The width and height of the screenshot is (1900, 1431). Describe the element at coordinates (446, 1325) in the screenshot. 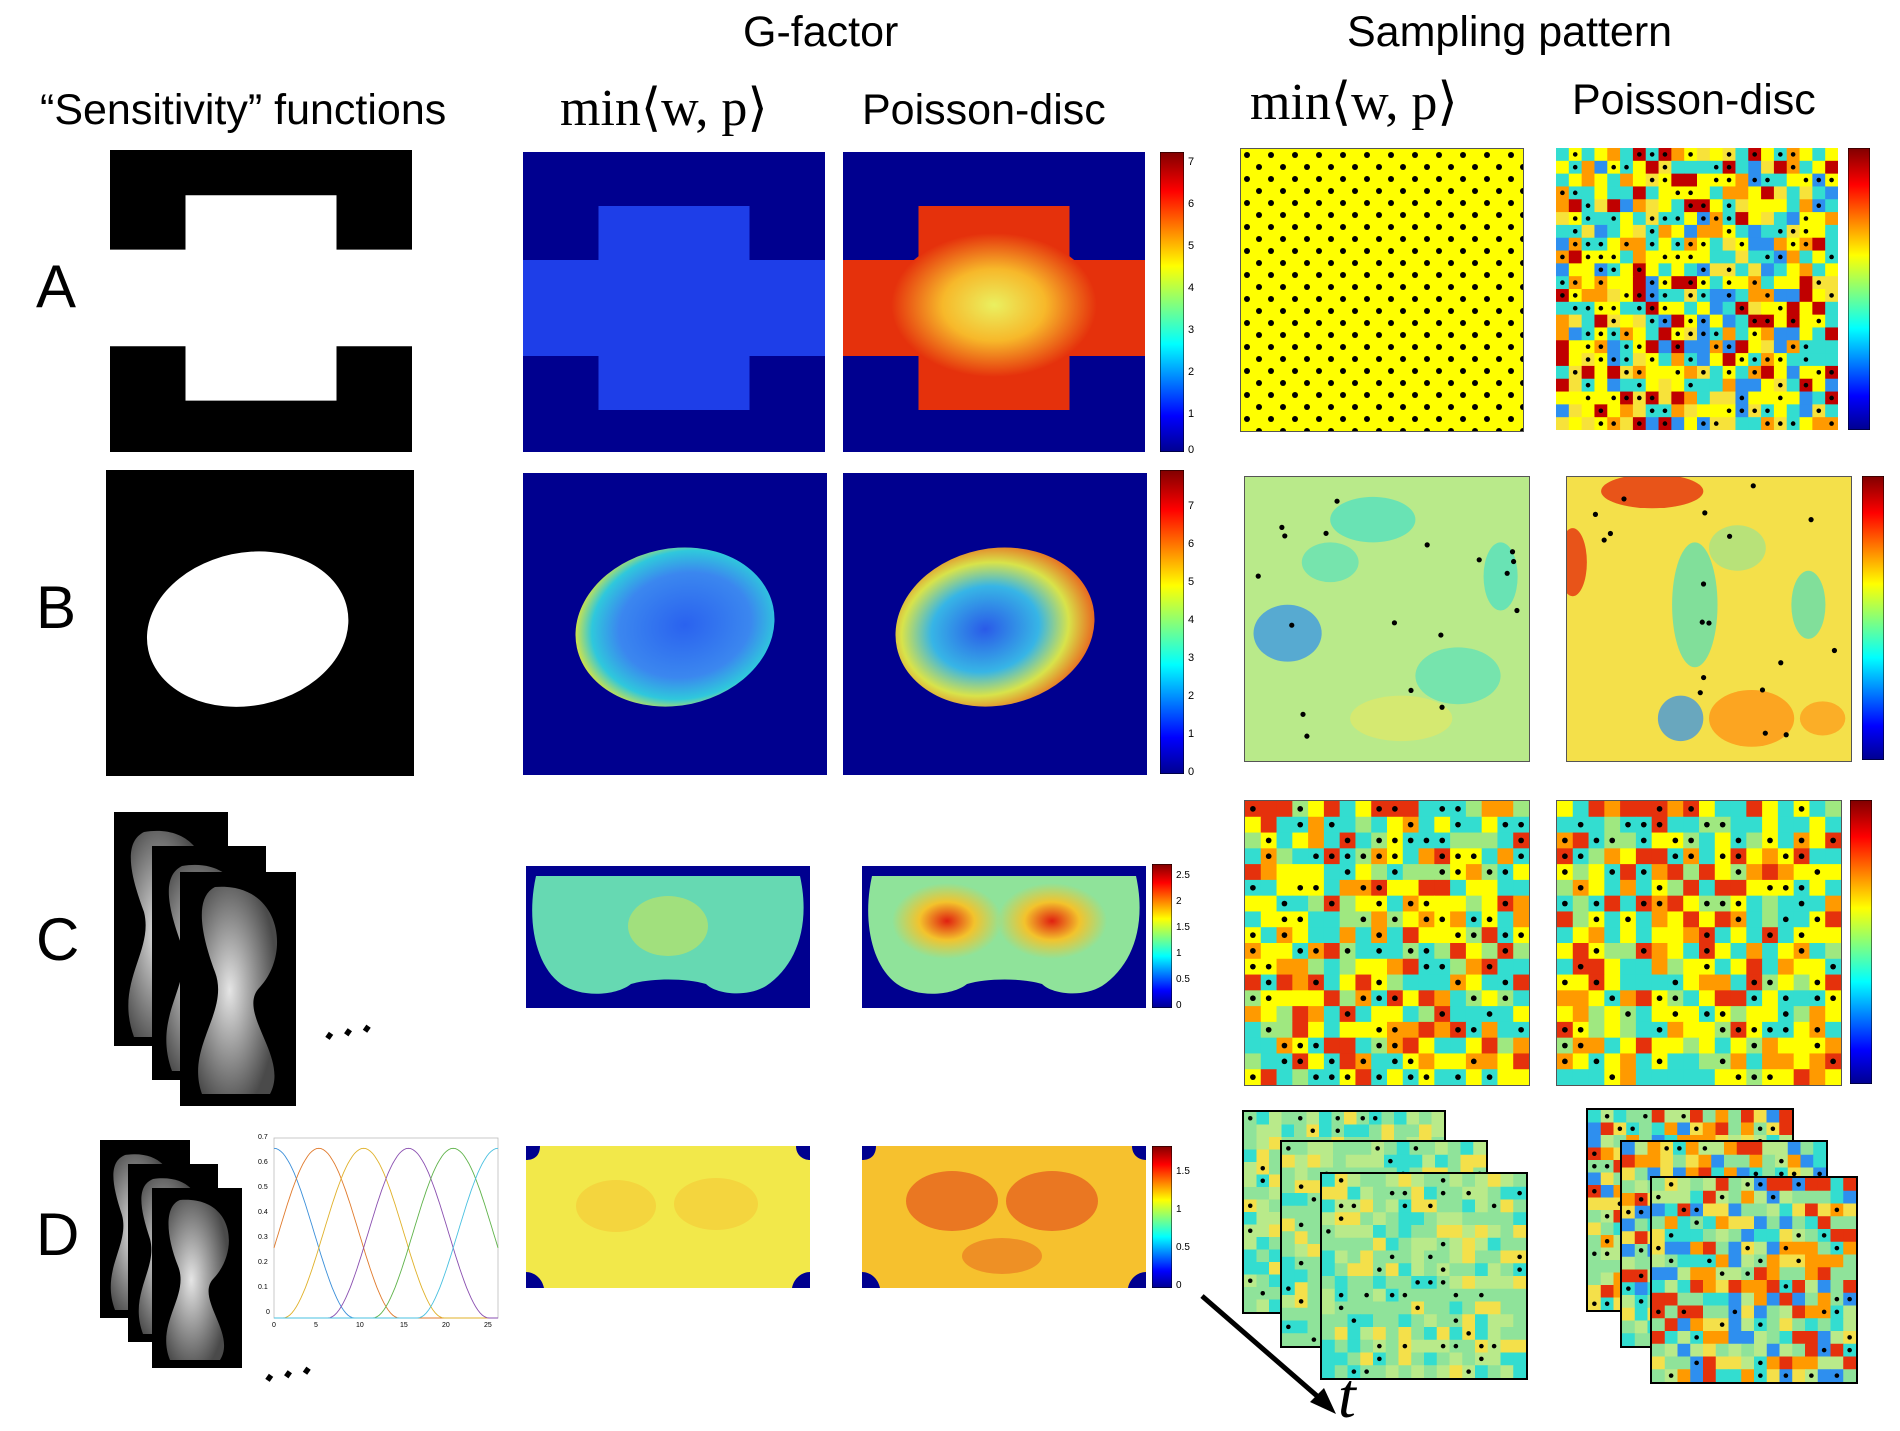

I see `inset-xtick-4: 20` at that location.